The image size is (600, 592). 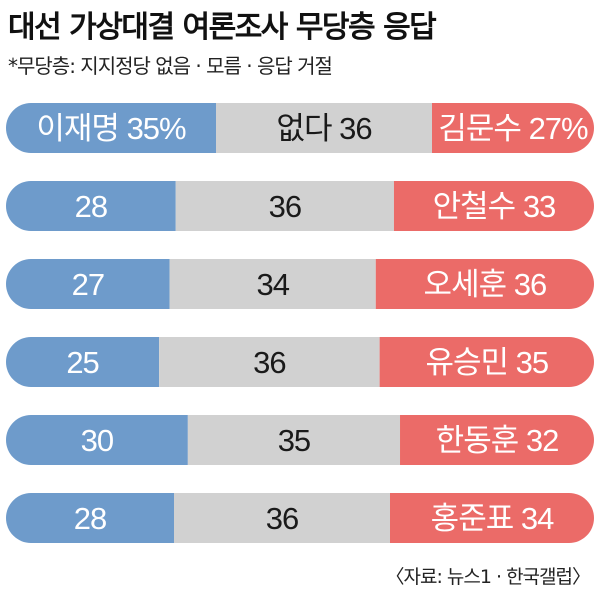 I want to click on bar-label-right: 김문수 27%, so click(x=513, y=128).